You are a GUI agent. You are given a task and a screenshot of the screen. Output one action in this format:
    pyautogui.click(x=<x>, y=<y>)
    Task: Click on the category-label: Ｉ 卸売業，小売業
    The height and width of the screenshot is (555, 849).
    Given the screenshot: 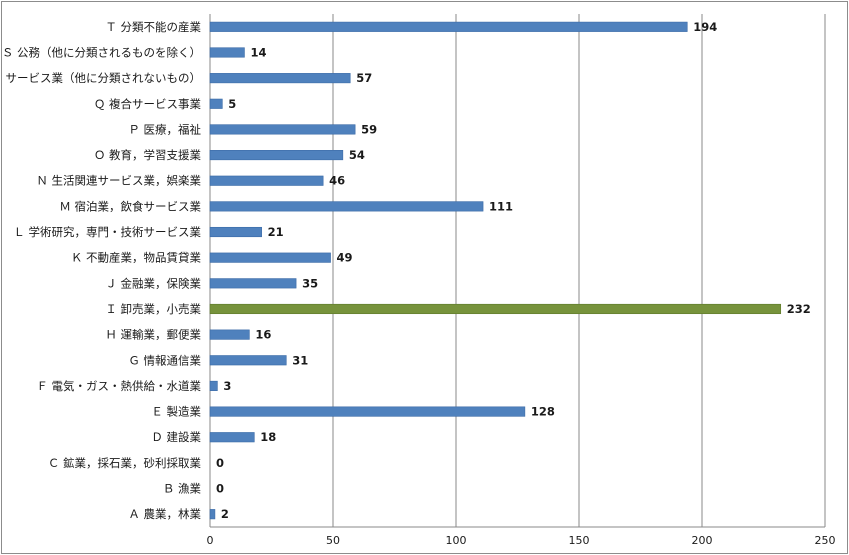 What is the action you would take?
    pyautogui.click(x=153, y=309)
    